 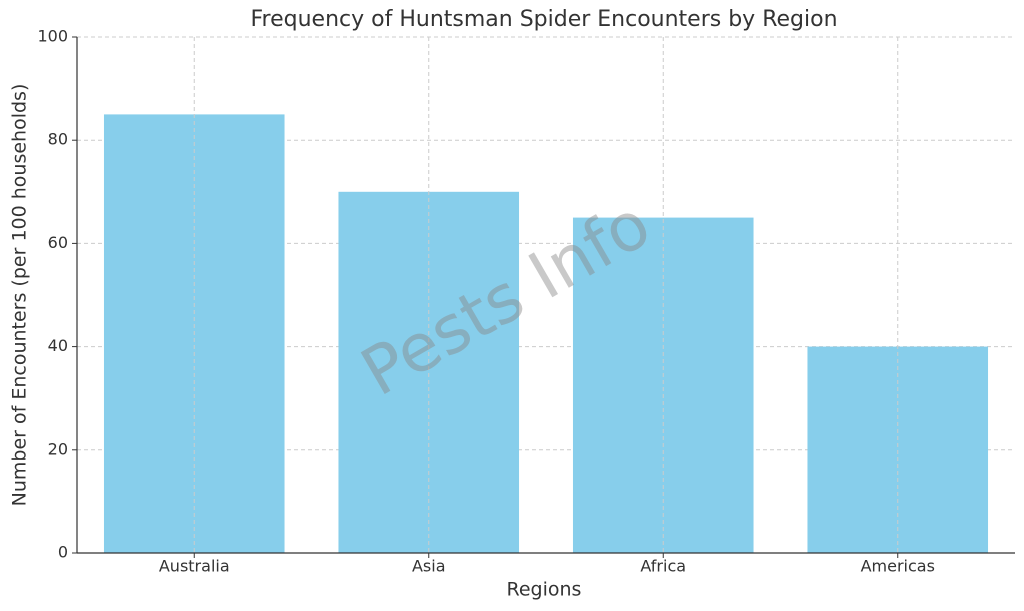 What do you see at coordinates (52, 36) in the screenshot?
I see `y-tick-label: 100` at bounding box center [52, 36].